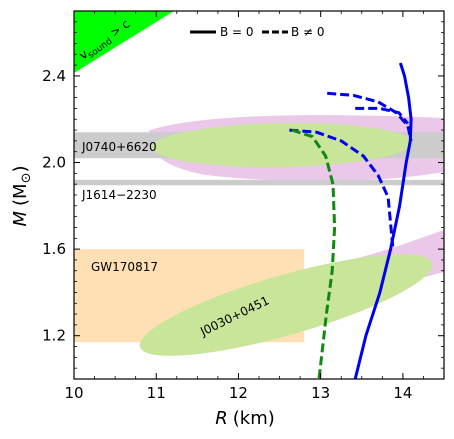 Image resolution: width=454 pixels, height=439 pixels. I want to click on pulsar-band-j1614, so click(259, 182).